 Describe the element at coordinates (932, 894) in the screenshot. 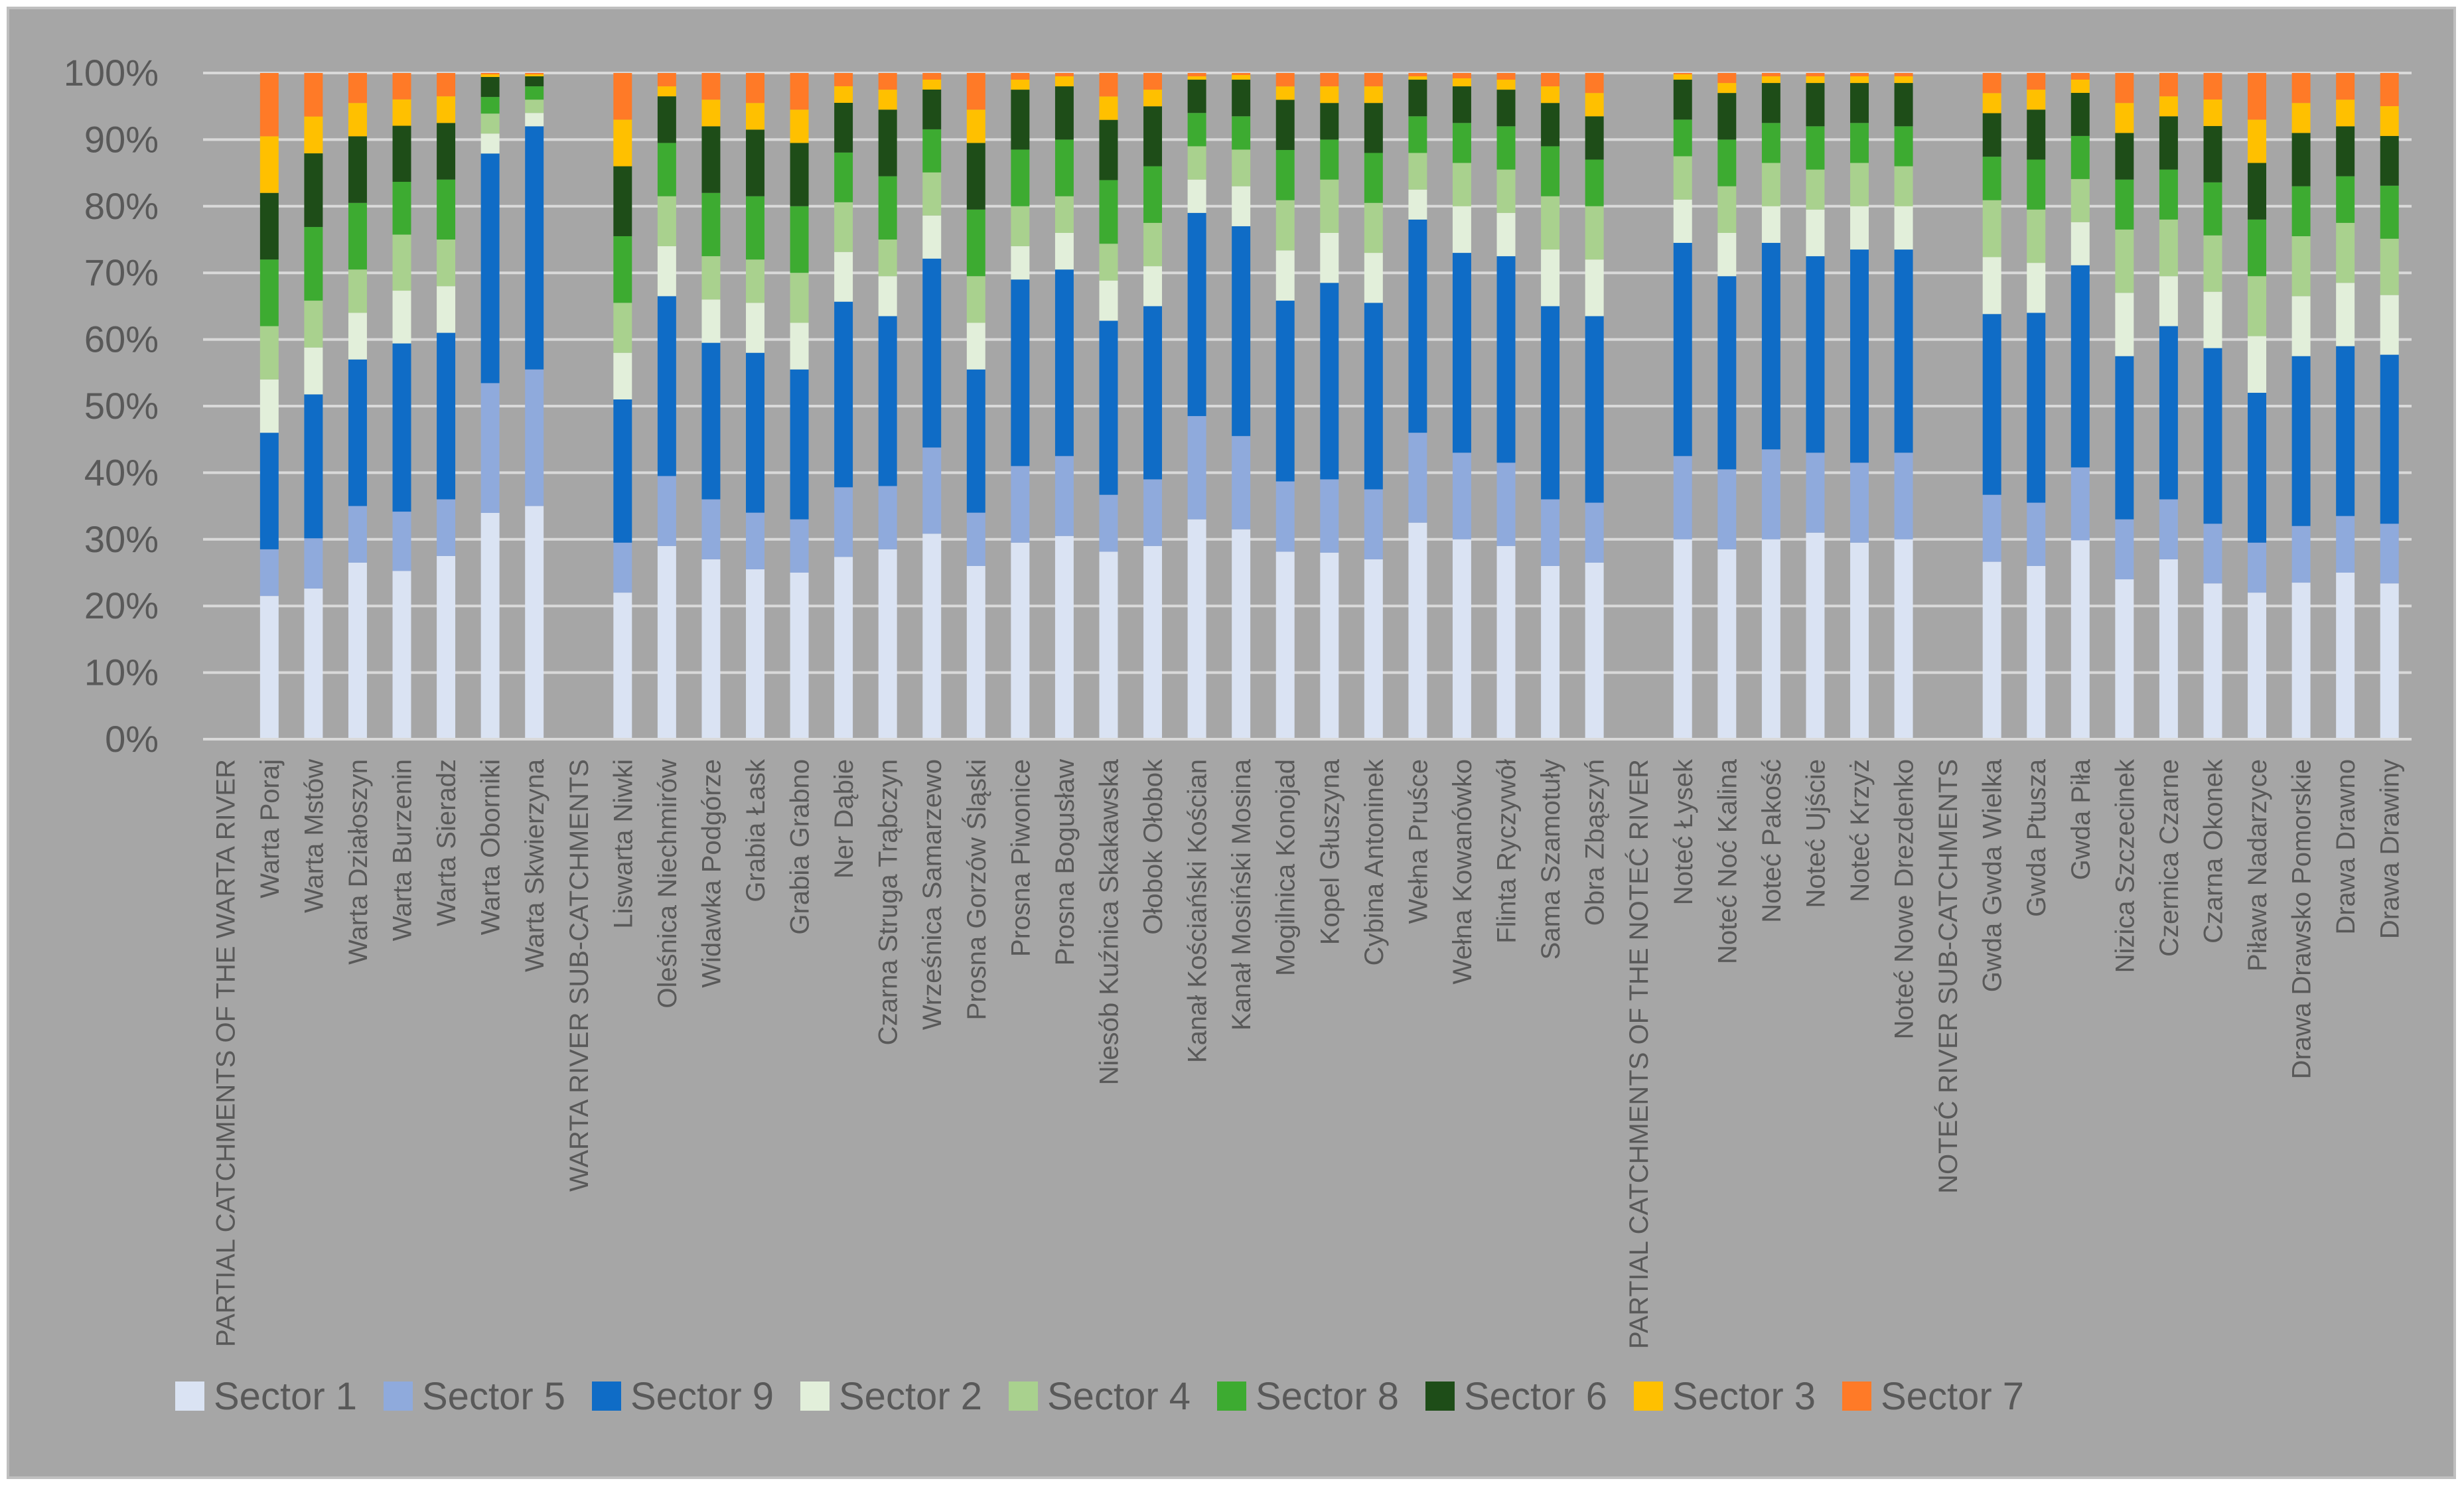

I see `x-category-label: Wrześnica Samarzewo` at that location.